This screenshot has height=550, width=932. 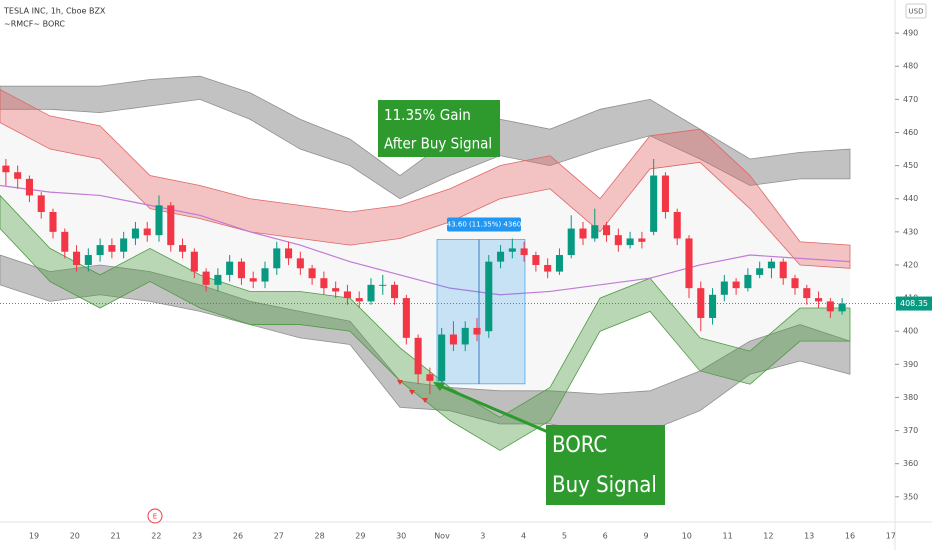 I want to click on x-tick-label: 22, so click(x=156, y=536).